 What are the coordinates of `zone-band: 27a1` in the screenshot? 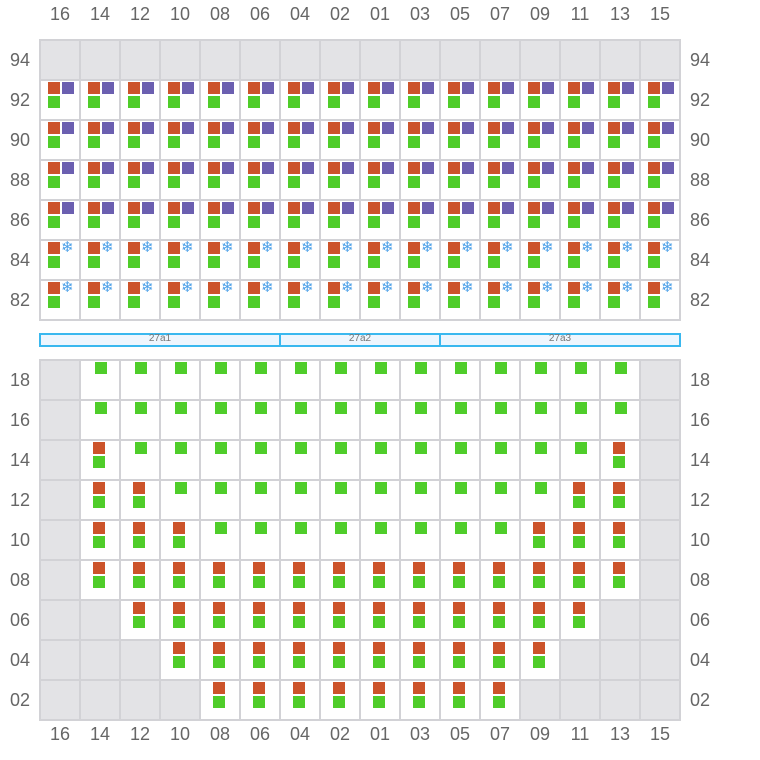 It's located at (160, 340).